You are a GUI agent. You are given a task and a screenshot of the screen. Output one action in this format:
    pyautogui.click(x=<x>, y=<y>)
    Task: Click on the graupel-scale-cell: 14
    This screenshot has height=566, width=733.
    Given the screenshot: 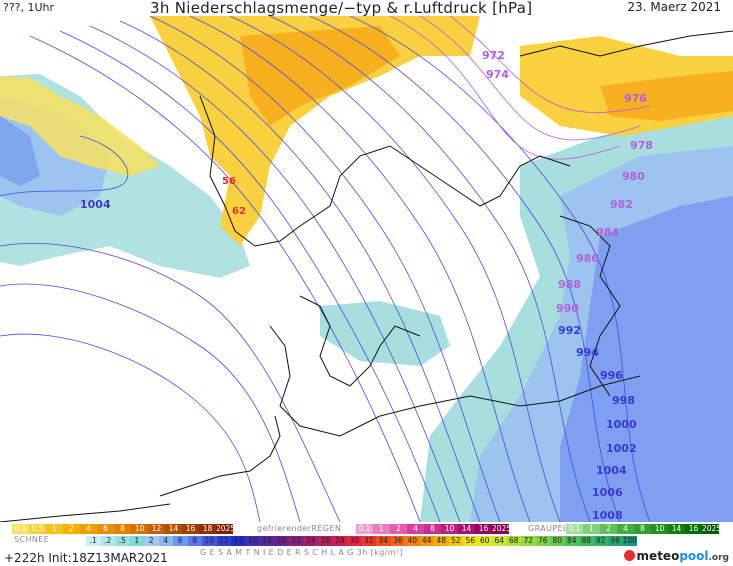 What is the action you would take?
    pyautogui.click(x=676, y=529)
    